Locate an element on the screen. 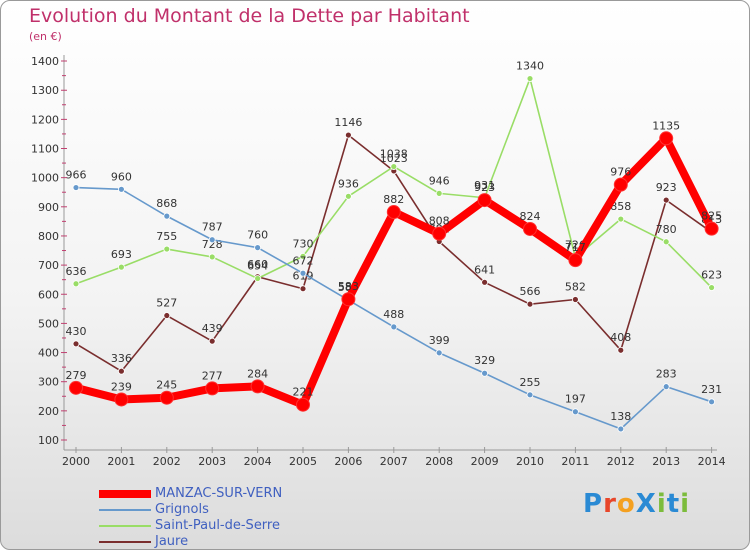 The image size is (750, 550). y-tick-label: 900 is located at coordinates (48, 207).